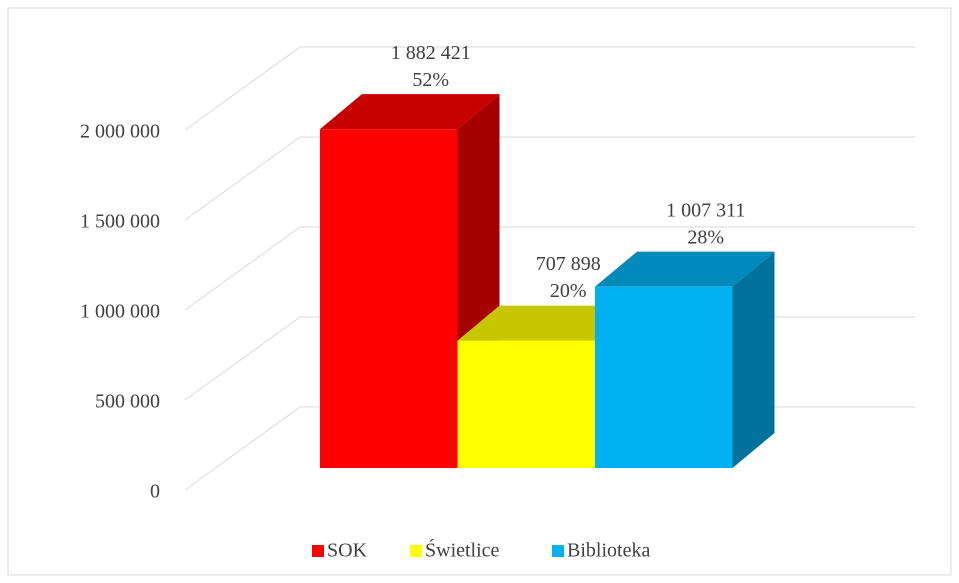  Describe the element at coordinates (705, 210) in the screenshot. I see `data-label: 1 007 311` at that location.